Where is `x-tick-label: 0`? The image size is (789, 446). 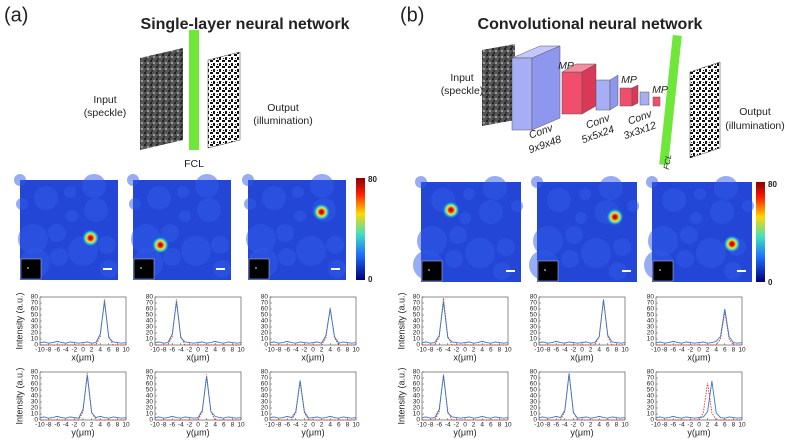 x-tick-label: 0 is located at coordinates (465, 425).